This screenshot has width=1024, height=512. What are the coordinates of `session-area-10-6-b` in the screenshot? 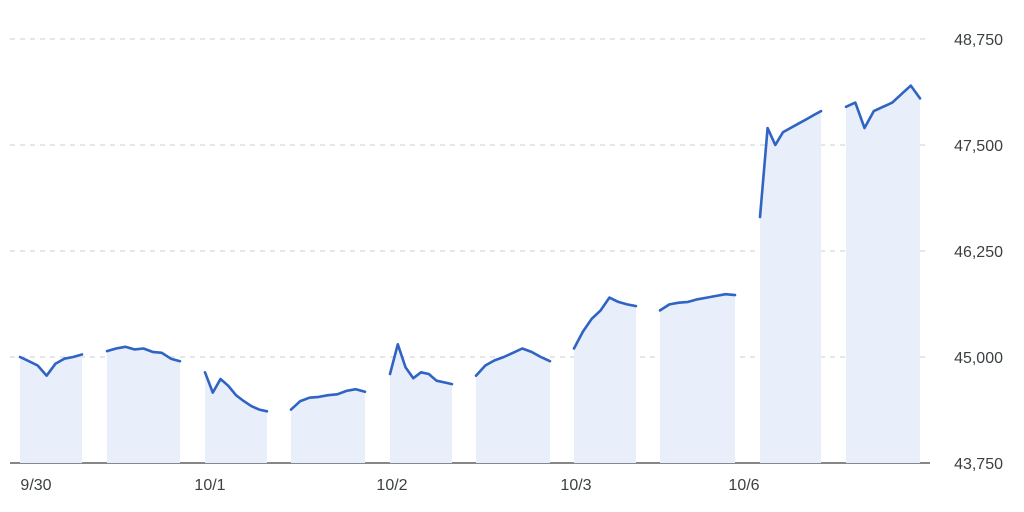 It's located at (883, 274).